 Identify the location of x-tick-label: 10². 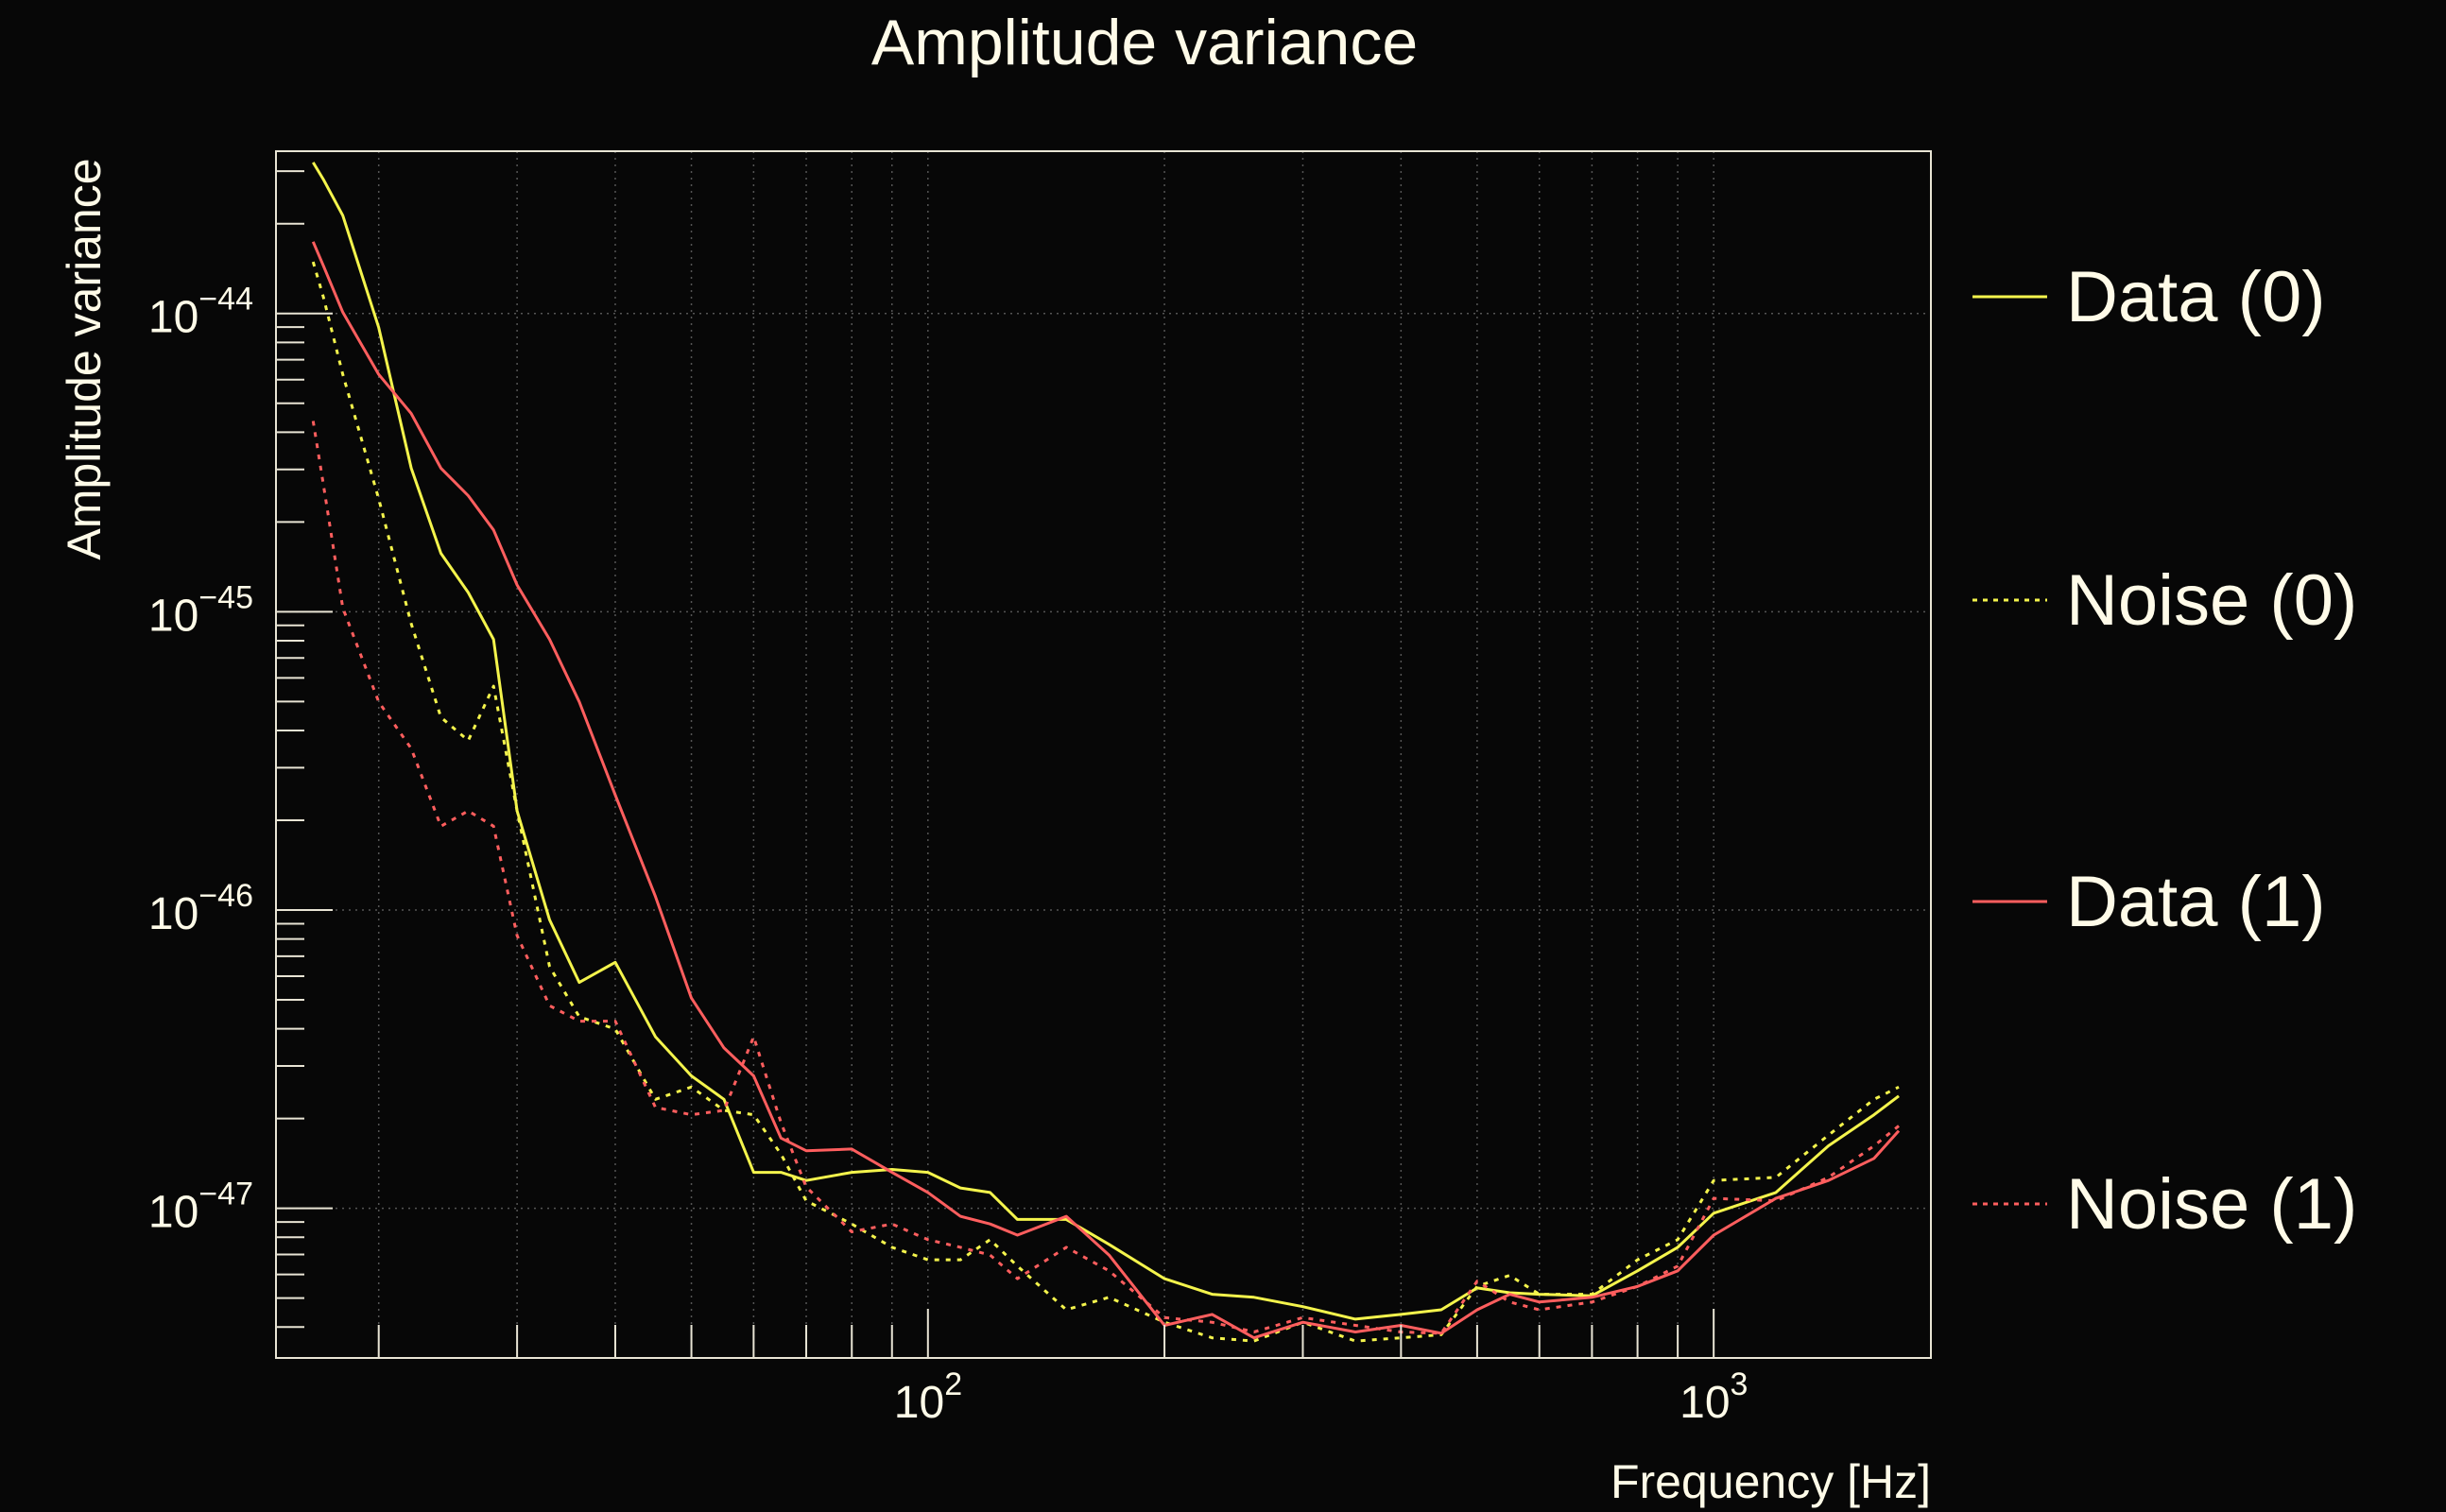
(928, 1397).